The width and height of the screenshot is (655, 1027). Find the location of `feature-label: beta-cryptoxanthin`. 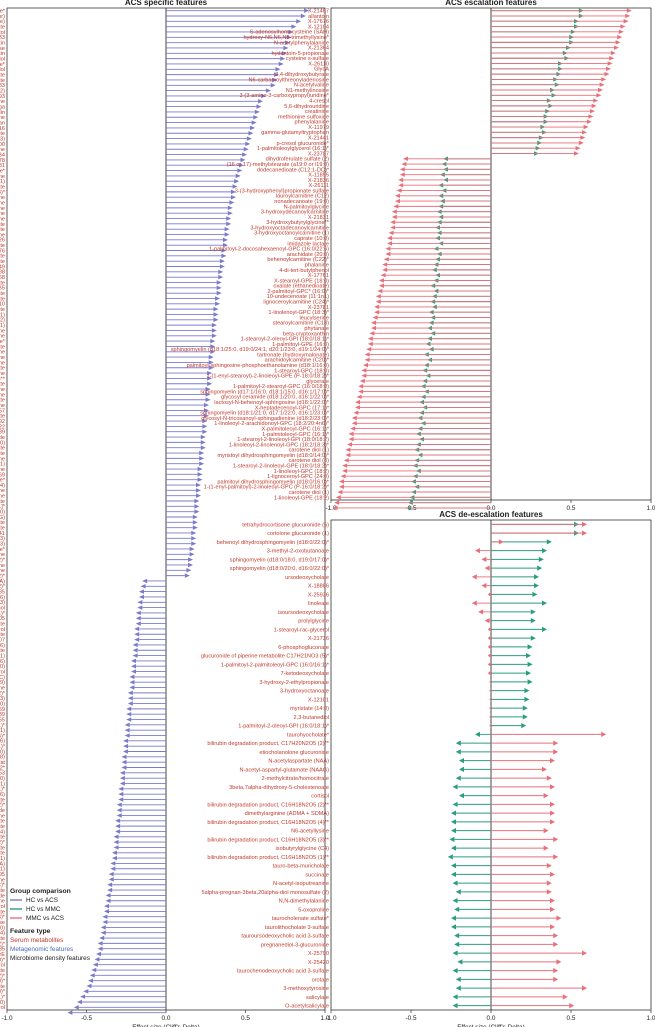

feature-label: beta-cryptoxanthin is located at coordinates (306, 334).